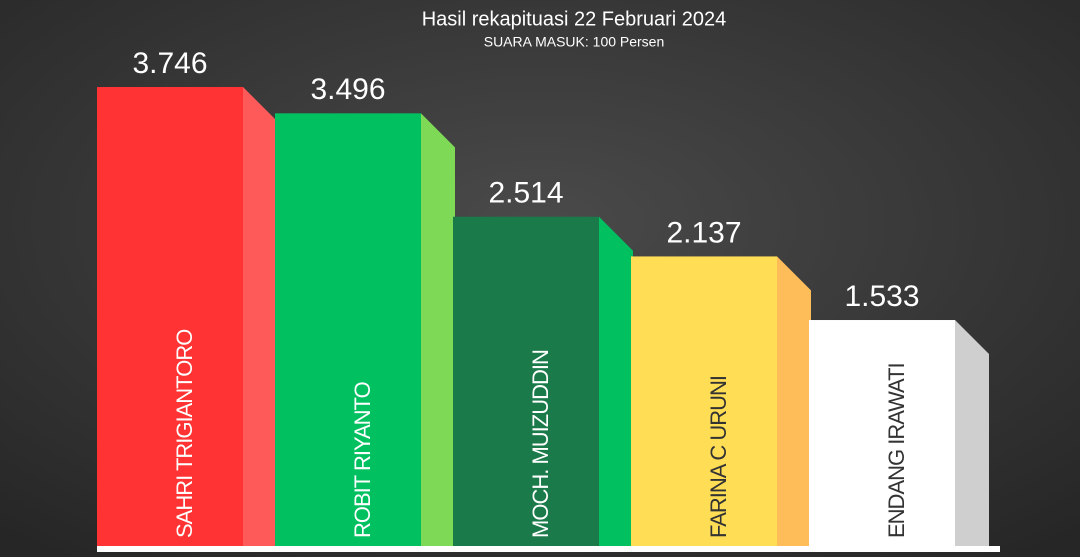  What do you see at coordinates (525, 193) in the screenshot?
I see `value-label: 2.514` at bounding box center [525, 193].